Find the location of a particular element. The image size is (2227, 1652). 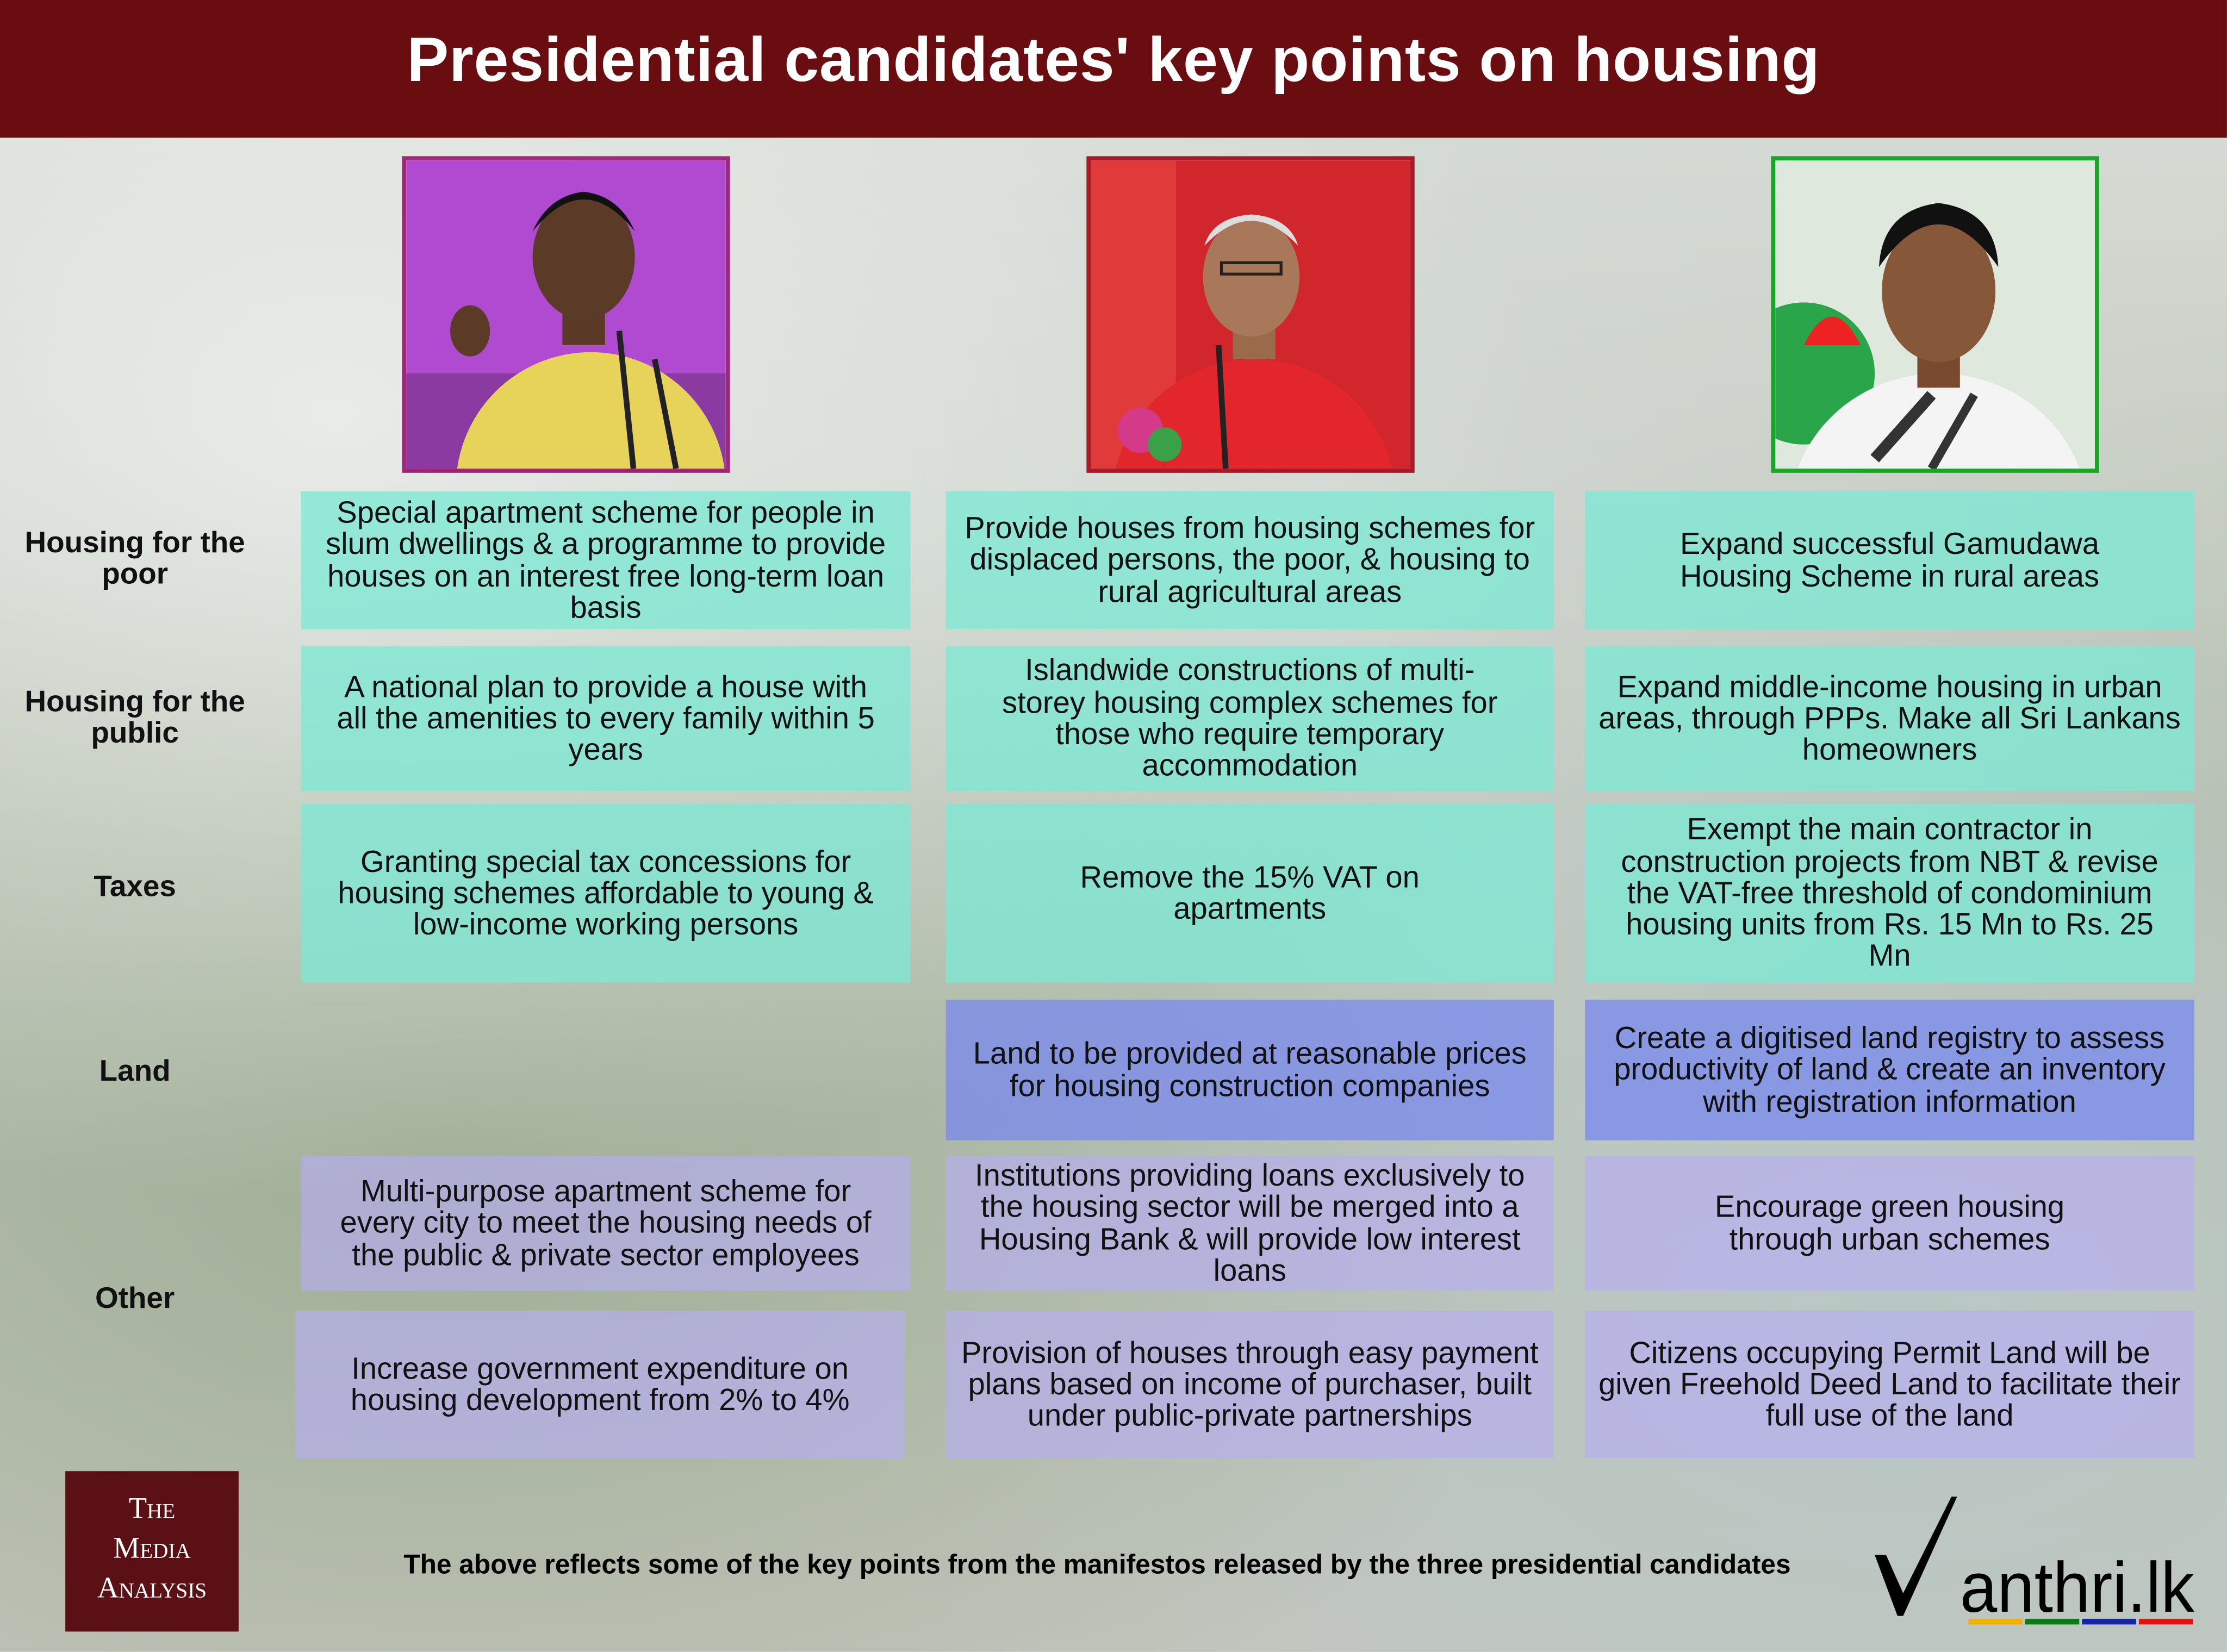

manthri-logo: anthri.lk is located at coordinates (2039, 1562).